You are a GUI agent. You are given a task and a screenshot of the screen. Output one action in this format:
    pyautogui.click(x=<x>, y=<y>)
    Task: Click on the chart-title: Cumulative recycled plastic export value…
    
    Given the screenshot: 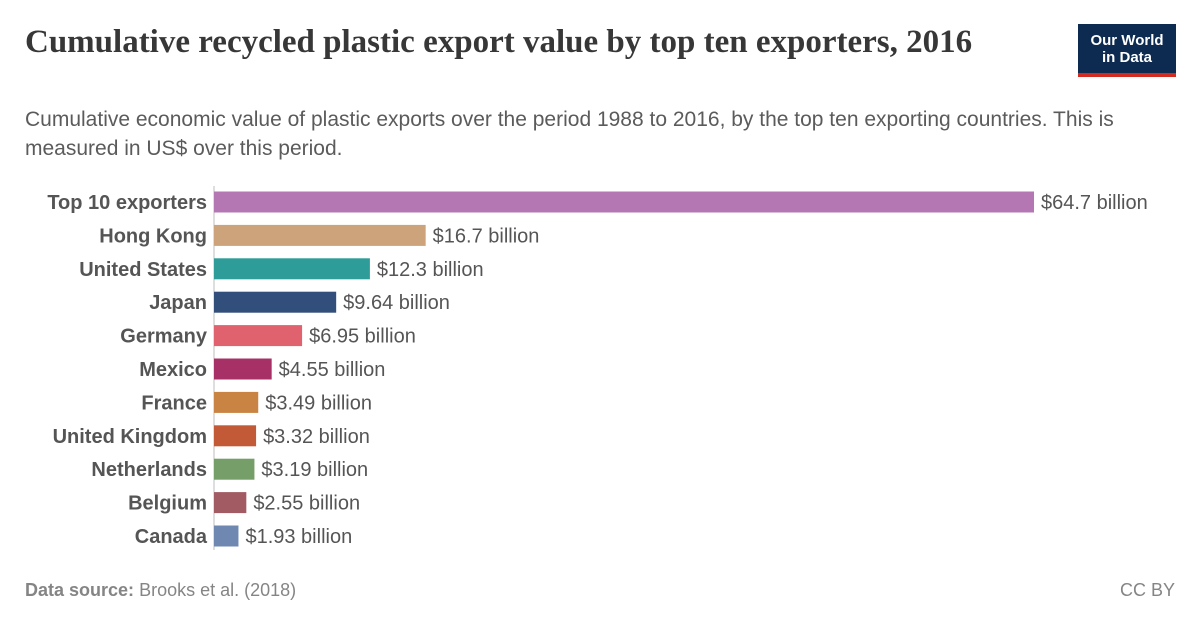 What is the action you would take?
    pyautogui.click(x=499, y=42)
    